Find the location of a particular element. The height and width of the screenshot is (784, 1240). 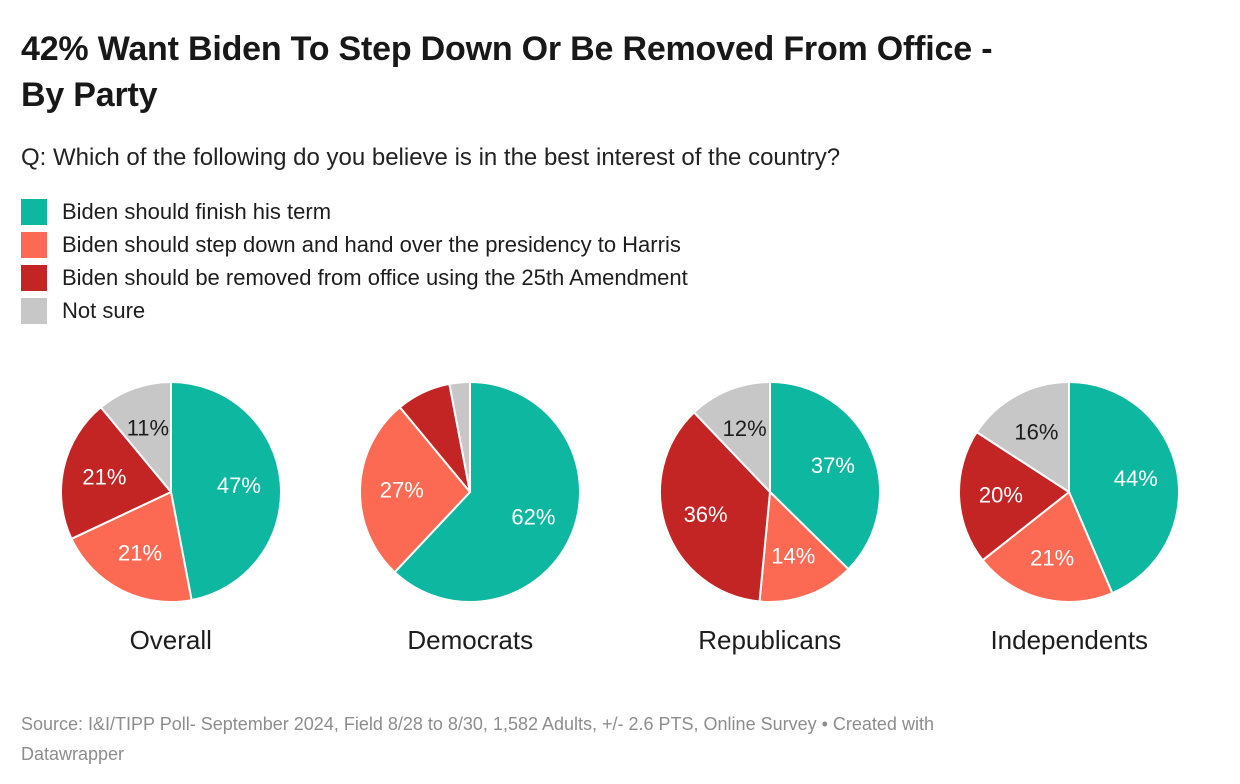

pie-independents: 44% 21% 20% 16% Independents is located at coordinates (1070, 518).